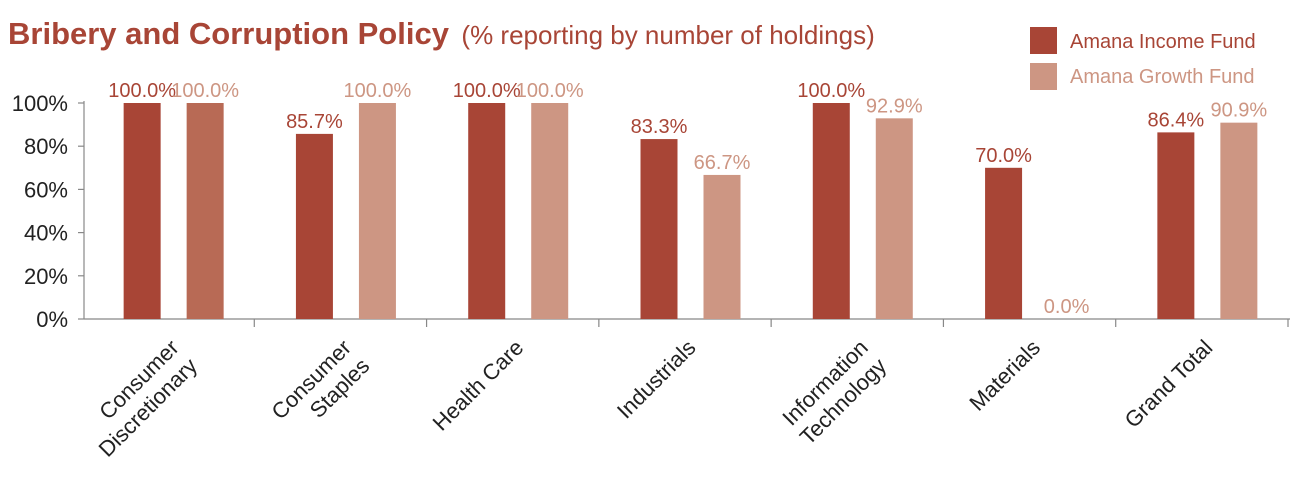  What do you see at coordinates (659, 127) in the screenshot?
I see `data-label: 83.3%` at bounding box center [659, 127].